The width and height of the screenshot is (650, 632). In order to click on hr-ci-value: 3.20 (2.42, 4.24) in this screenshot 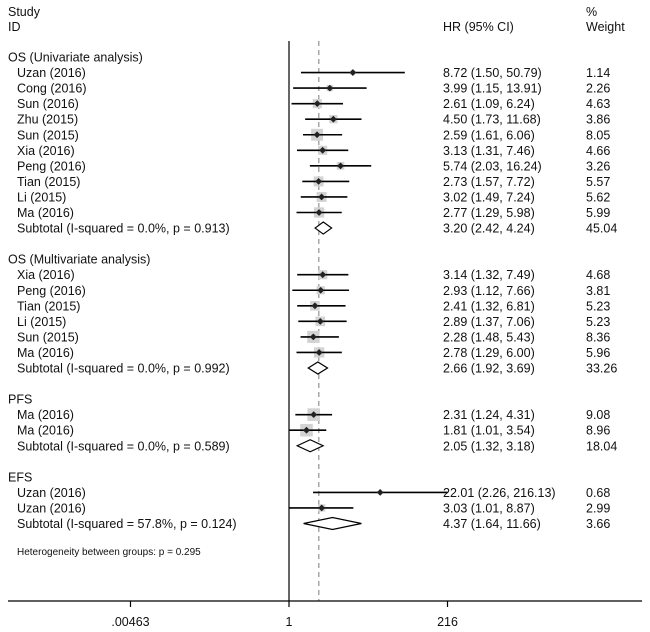, I will do `click(489, 229)`.